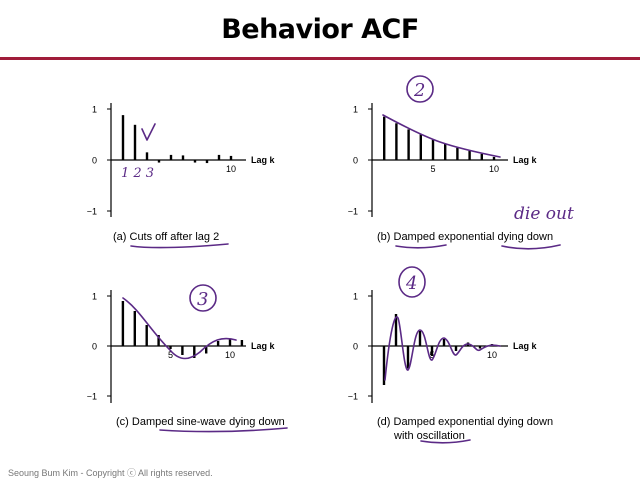 The width and height of the screenshot is (640, 480). I want to click on acf-bar-b-lag3, so click(408, 144).